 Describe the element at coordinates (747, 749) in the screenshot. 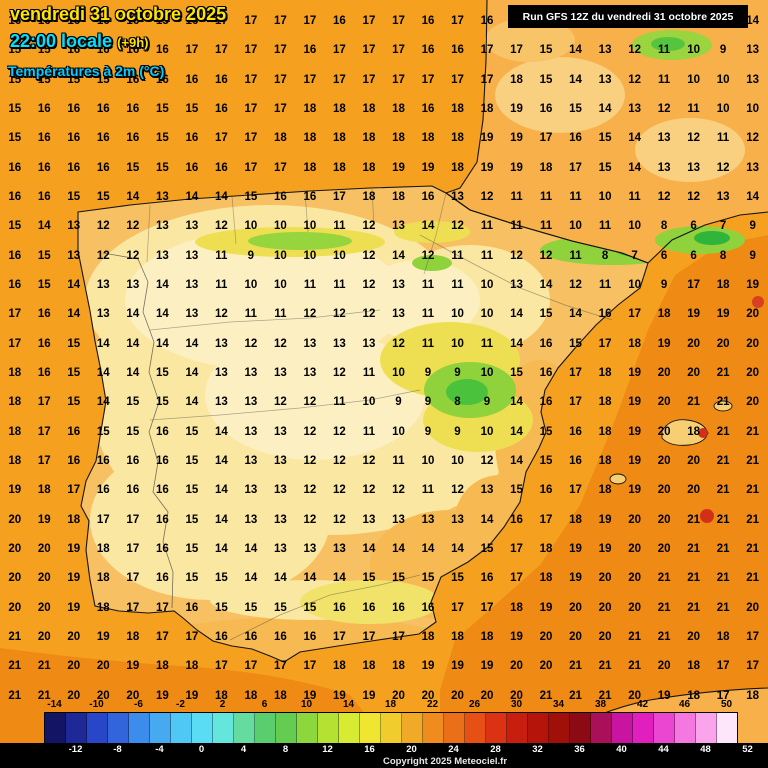

I see `legend-label: 52` at that location.